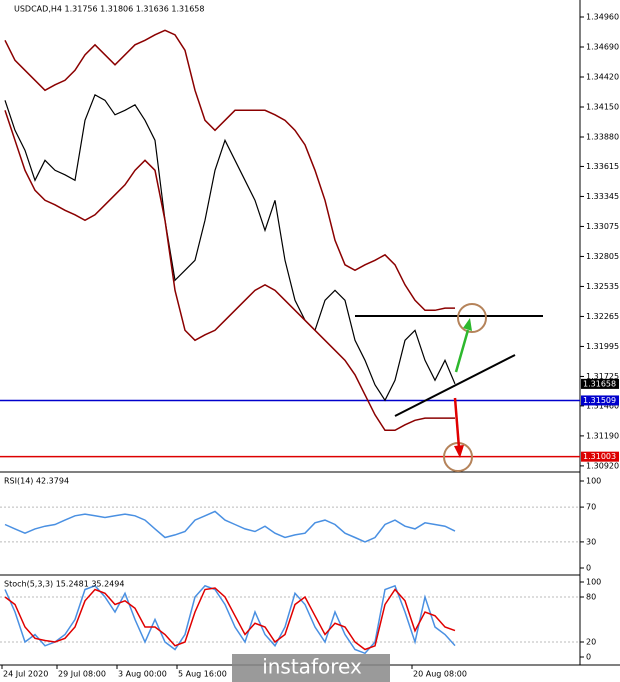 The width and height of the screenshot is (620, 682). Describe the element at coordinates (602, 465) in the screenshot. I see `y-tick-label: 1.30920` at that location.